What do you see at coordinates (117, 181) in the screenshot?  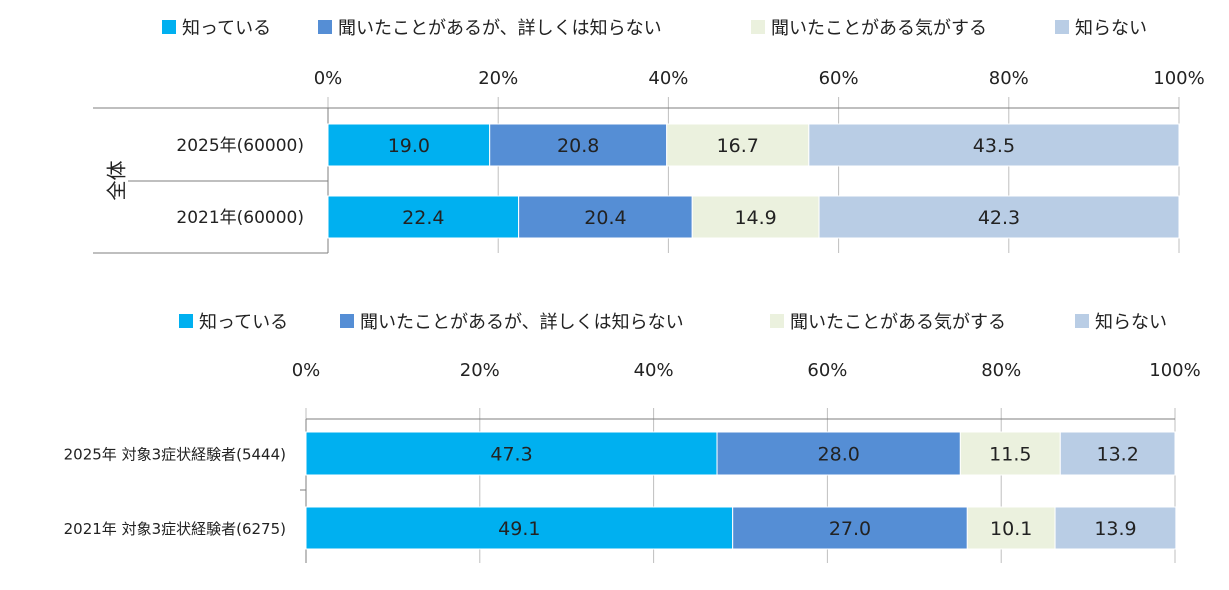 I see `group-label: 全体` at bounding box center [117, 181].